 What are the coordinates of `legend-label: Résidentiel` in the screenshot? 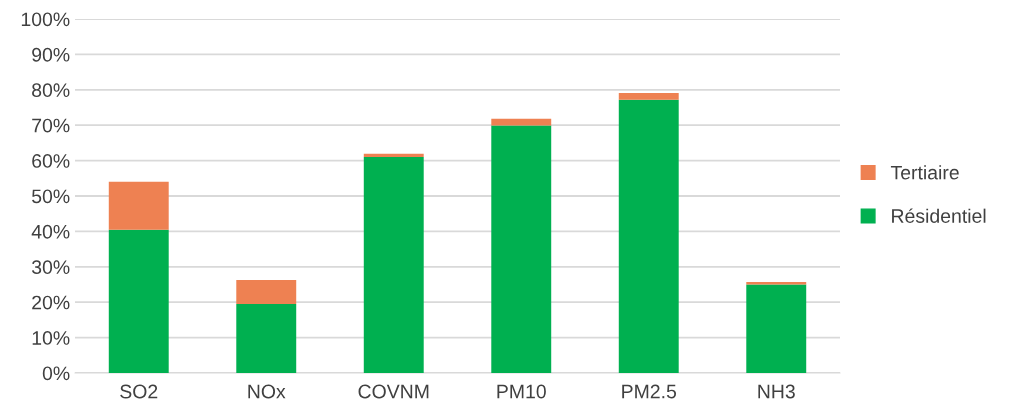 It's located at (939, 215).